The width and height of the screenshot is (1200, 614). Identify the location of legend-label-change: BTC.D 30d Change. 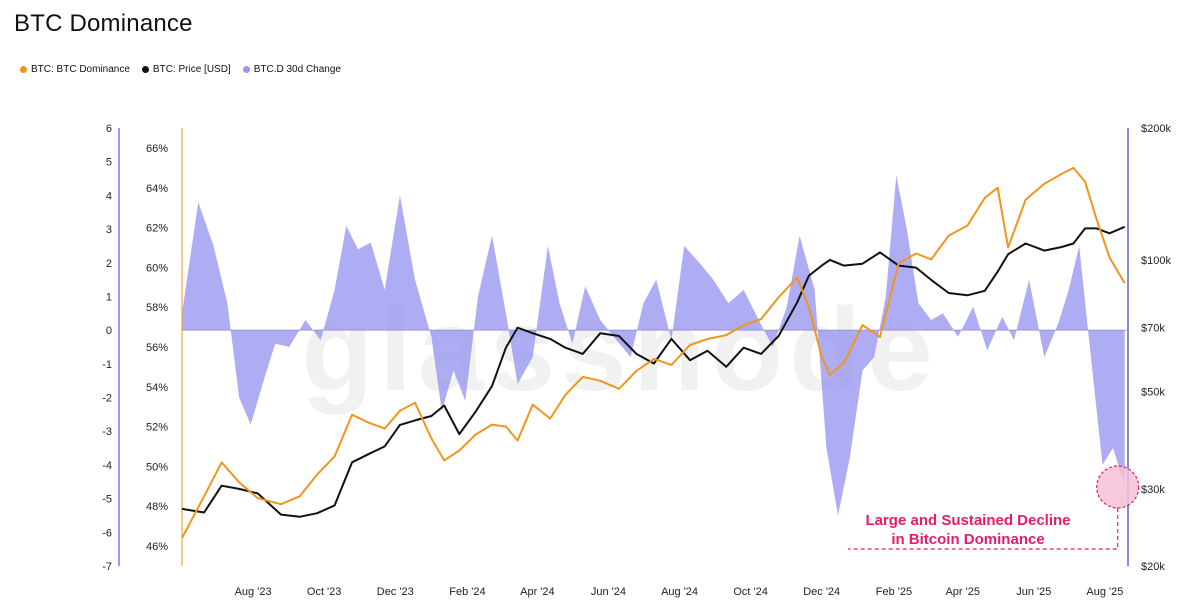
(297, 69).